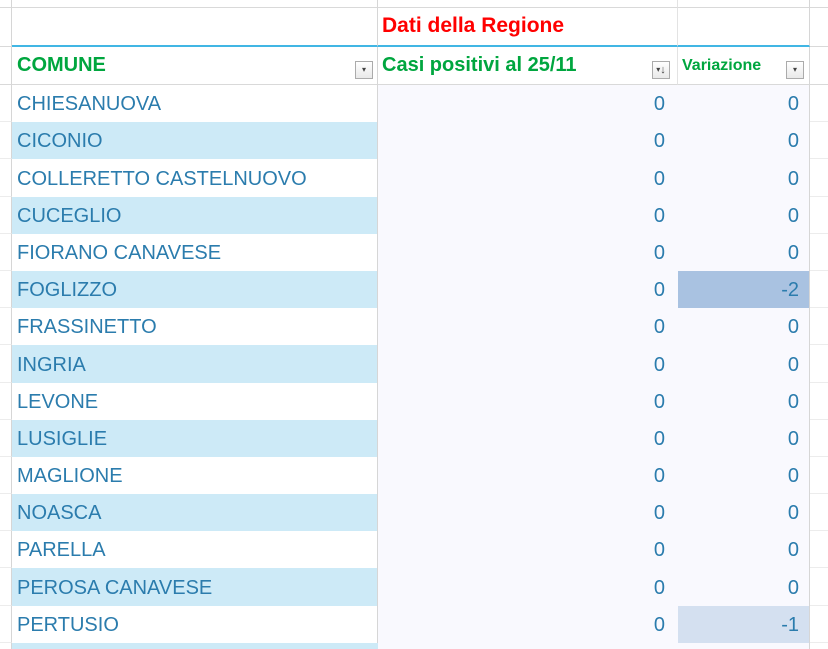 The height and width of the screenshot is (649, 828). Describe the element at coordinates (89, 104) in the screenshot. I see `comune-label: CHIESANUOVA` at that location.